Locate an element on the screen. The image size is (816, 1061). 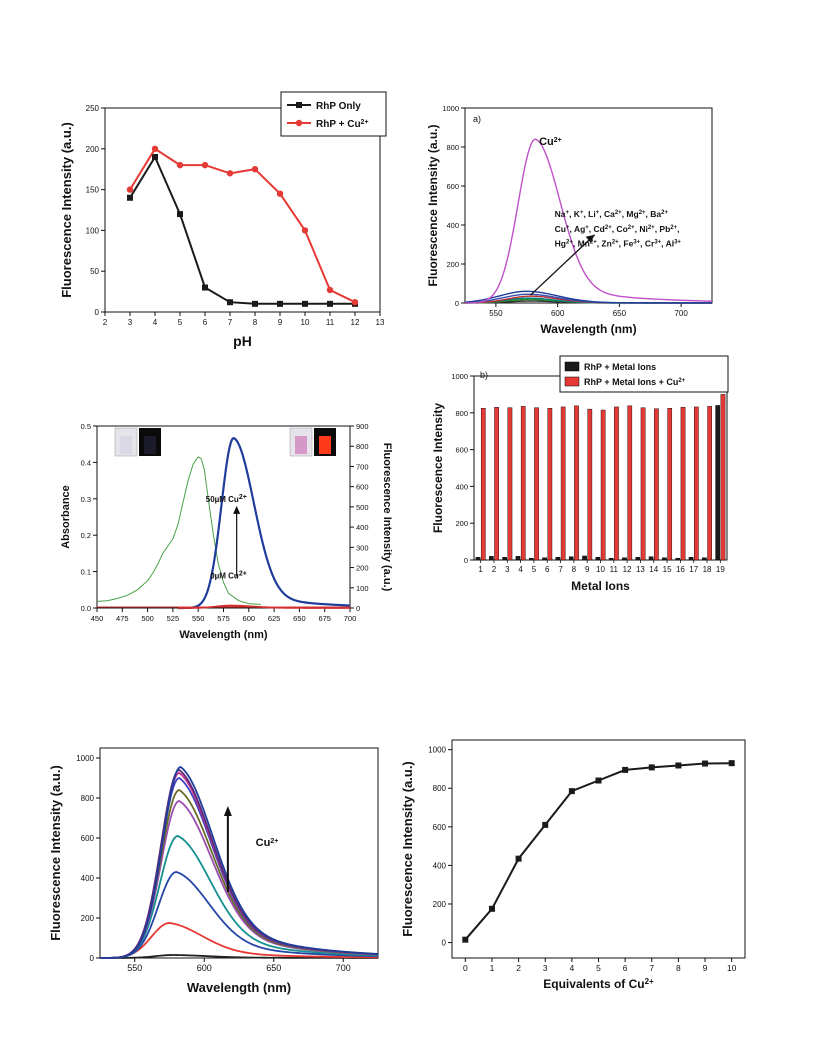
x-tick-label: 3 is located at coordinates (130, 322).